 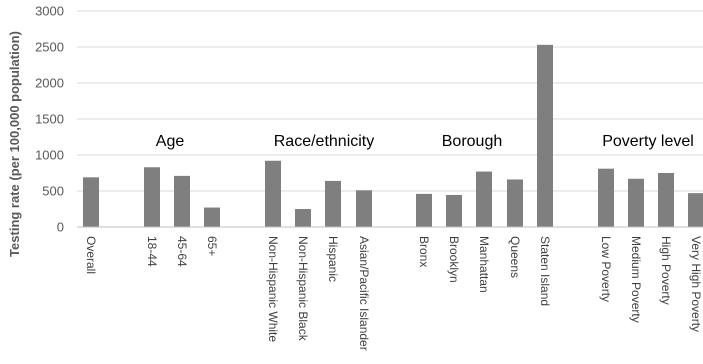 What do you see at coordinates (212, 246) in the screenshot?
I see `x-category-label: 65+` at bounding box center [212, 246].